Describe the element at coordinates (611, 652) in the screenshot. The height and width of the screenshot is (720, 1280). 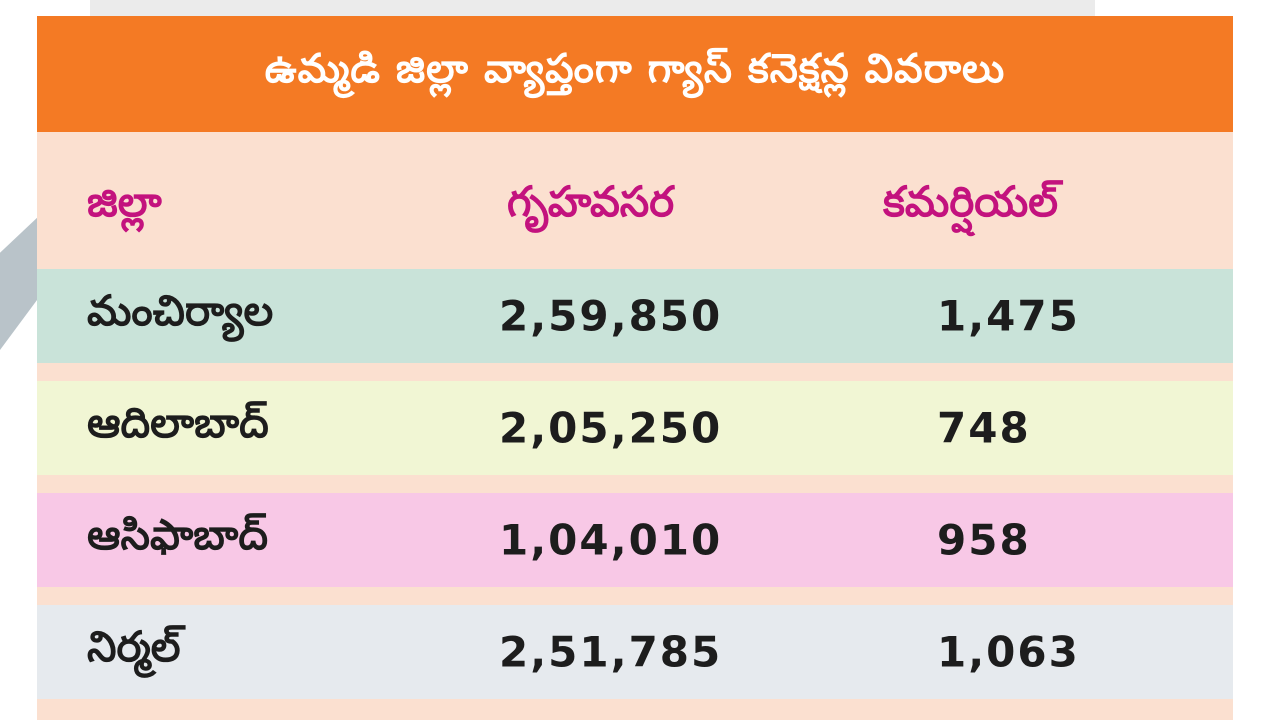
I see `cell-domestic: 2,51,785` at that location.